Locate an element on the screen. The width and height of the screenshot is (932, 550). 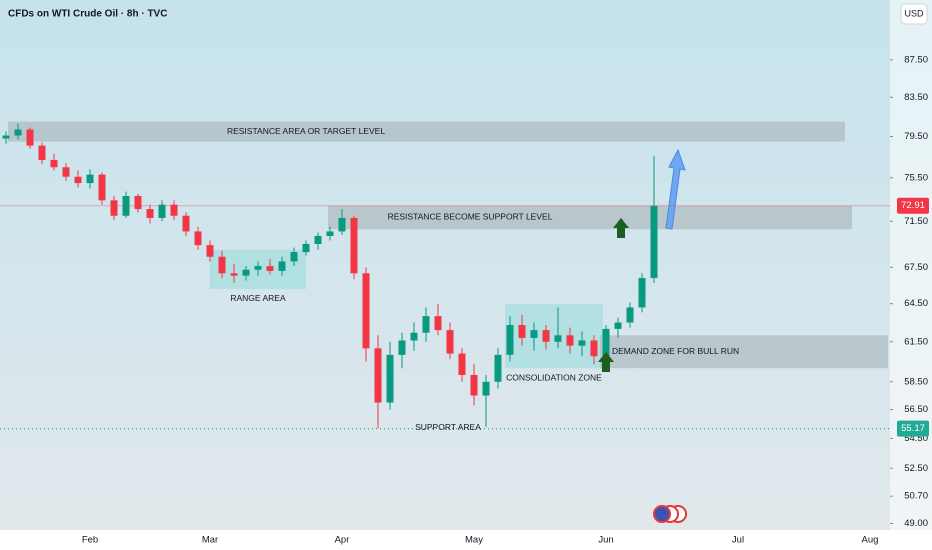
y-tick-label: 64.50 is located at coordinates (916, 303).